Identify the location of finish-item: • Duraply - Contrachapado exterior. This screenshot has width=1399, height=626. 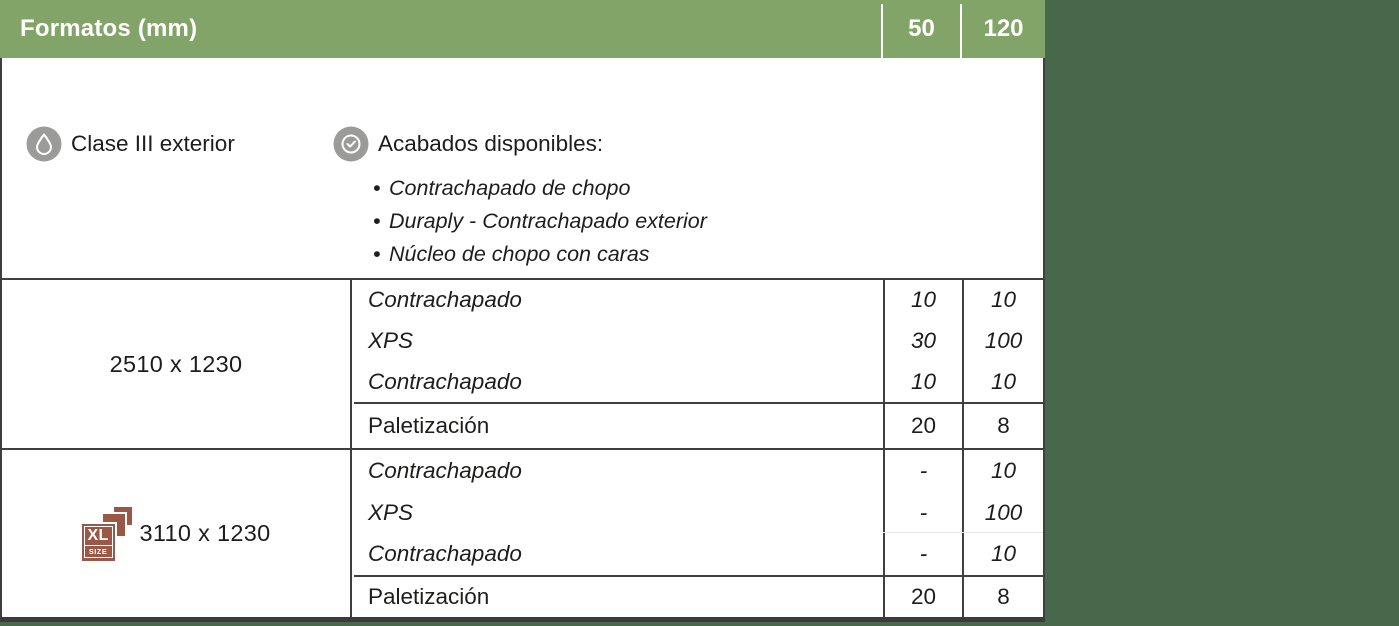
(540, 221).